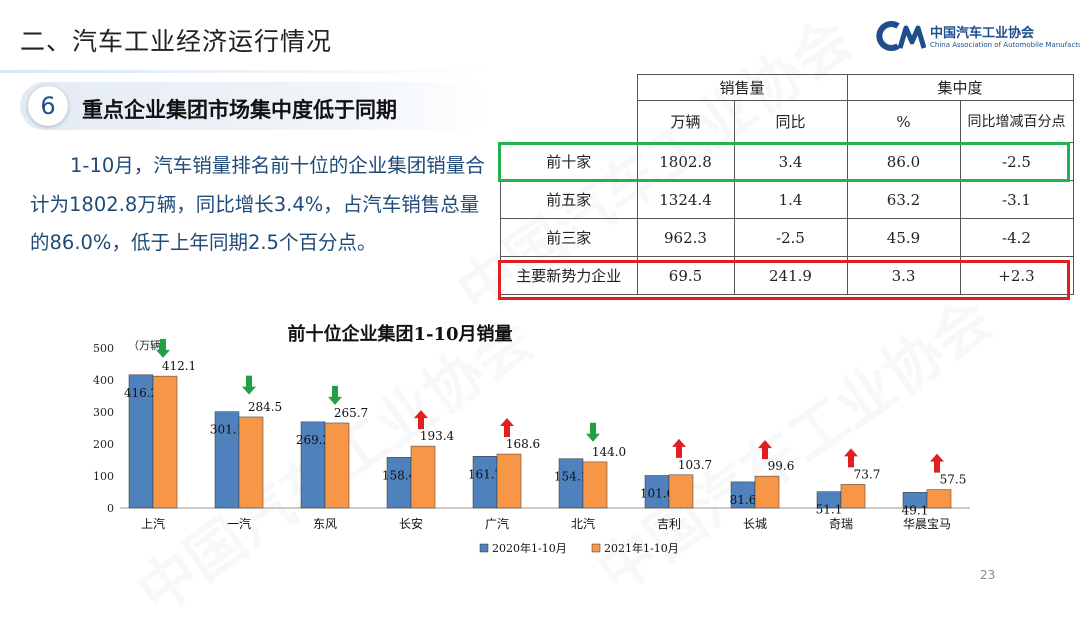 The width and height of the screenshot is (1080, 629). I want to click on table-row-label: 前三家, so click(569, 237).